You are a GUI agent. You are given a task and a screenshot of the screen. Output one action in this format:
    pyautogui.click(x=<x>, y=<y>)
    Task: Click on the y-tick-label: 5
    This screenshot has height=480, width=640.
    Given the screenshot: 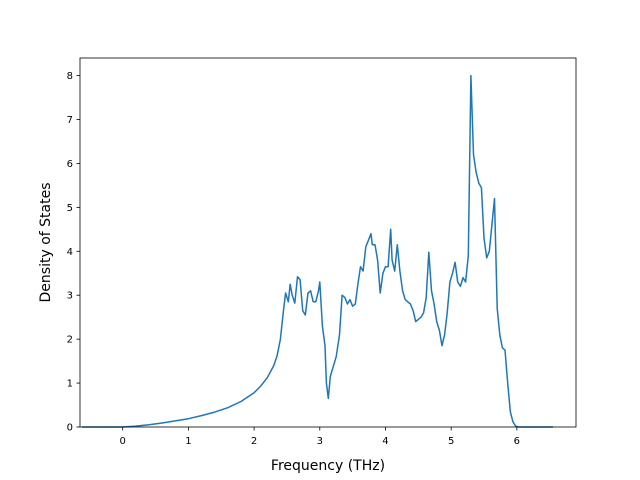 What is the action you would take?
    pyautogui.click(x=70, y=208)
    